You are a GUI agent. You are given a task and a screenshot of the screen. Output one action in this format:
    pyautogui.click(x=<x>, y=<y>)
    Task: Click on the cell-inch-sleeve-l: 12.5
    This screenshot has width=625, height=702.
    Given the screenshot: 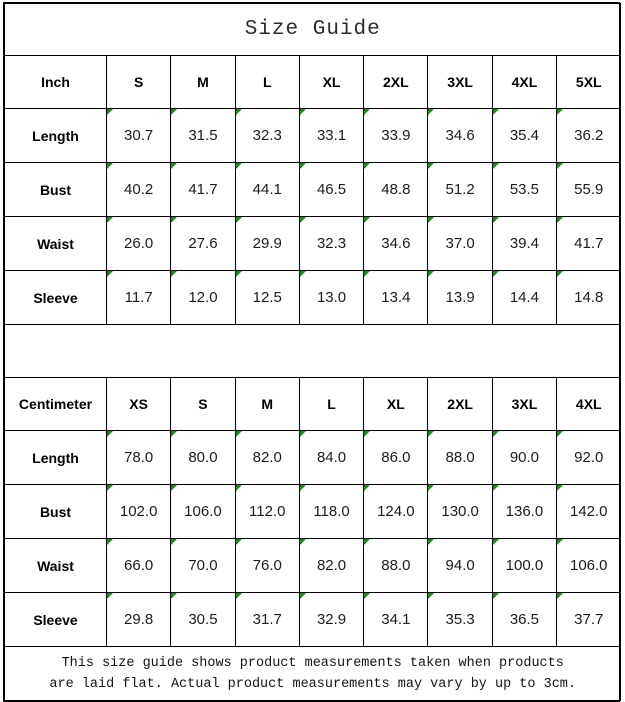 What is the action you would take?
    pyautogui.click(x=267, y=297)
    